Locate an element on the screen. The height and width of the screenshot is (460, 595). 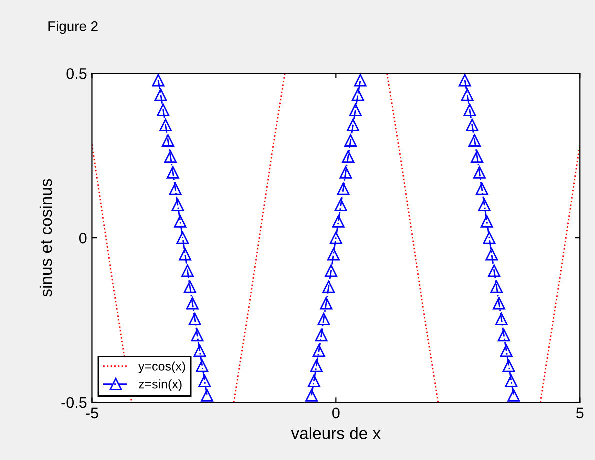
x-tick-label: 5 is located at coordinates (580, 413).